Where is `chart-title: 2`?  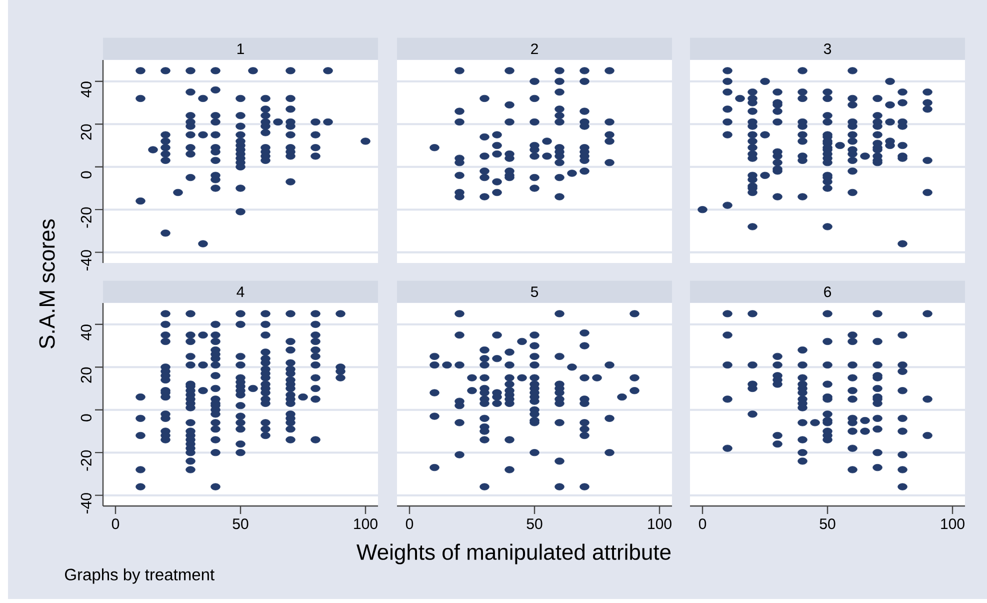
chart-title: 2 is located at coordinates (534, 49).